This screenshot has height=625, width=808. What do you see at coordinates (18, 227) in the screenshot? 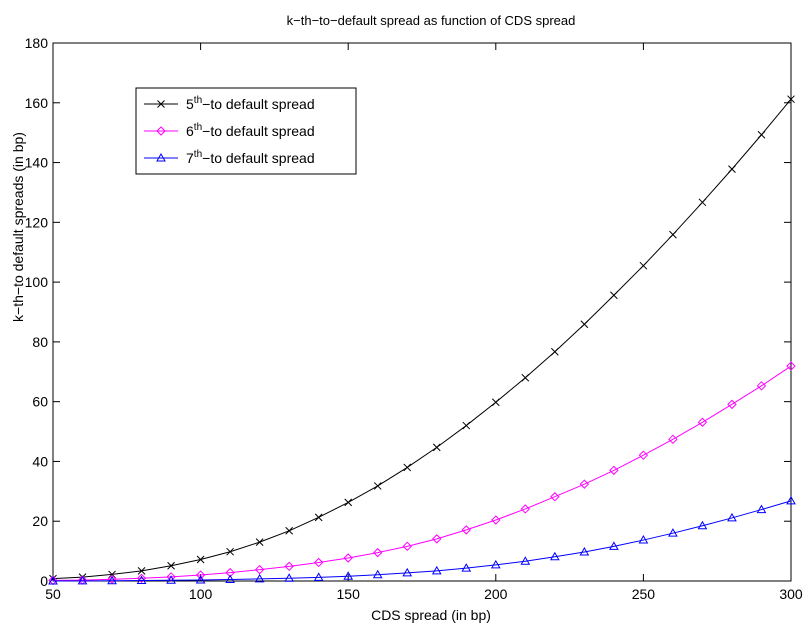
I see `y-axis-title: k−th−to default spreads (in bp)` at bounding box center [18, 227].